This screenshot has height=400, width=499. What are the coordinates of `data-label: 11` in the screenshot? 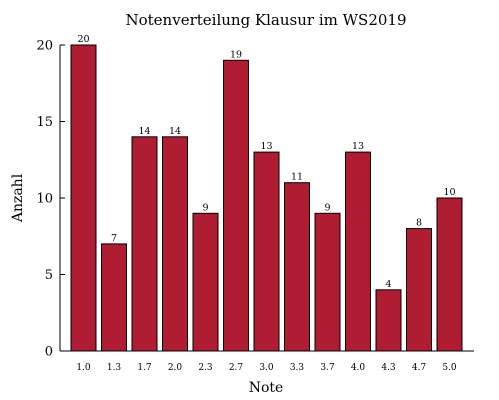 It's located at (297, 177).